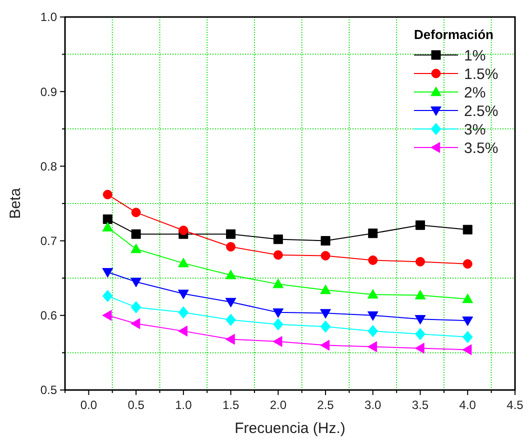  What do you see at coordinates (15, 203) in the screenshot?
I see `y-axis-title: Beta` at bounding box center [15, 203].